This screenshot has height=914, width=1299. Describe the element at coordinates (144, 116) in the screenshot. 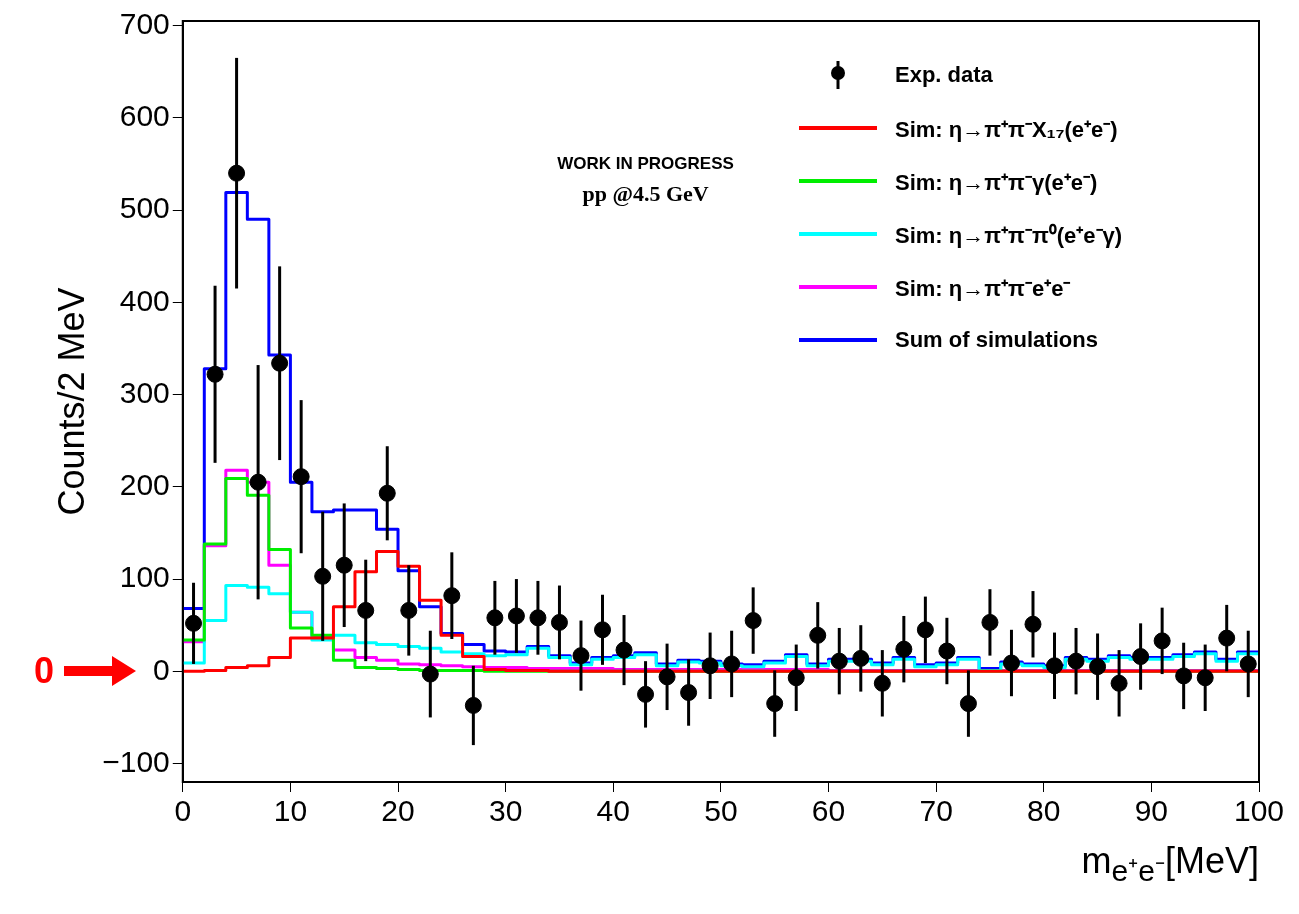

I see `y-tick-label: 600` at that location.